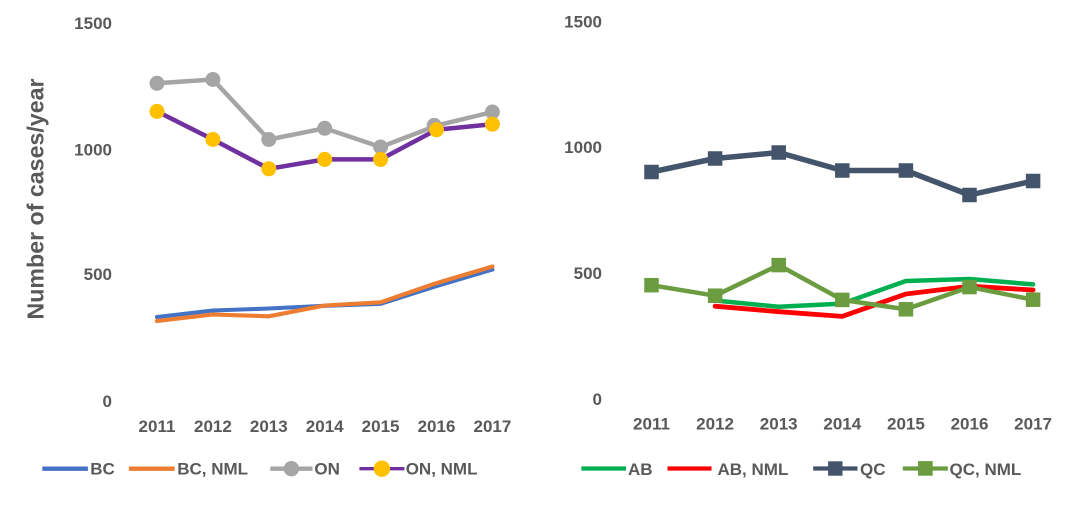  Describe the element at coordinates (640, 469) in the screenshot. I see `svg-text: AB` at that location.